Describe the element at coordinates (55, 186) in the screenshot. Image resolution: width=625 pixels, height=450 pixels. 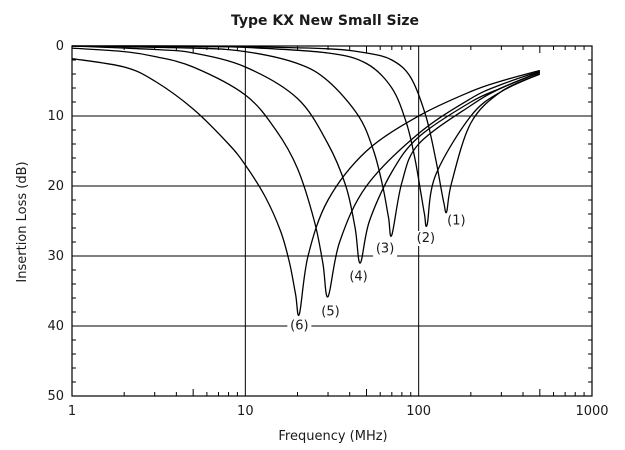
I see `y-tick-label: 20` at that location.